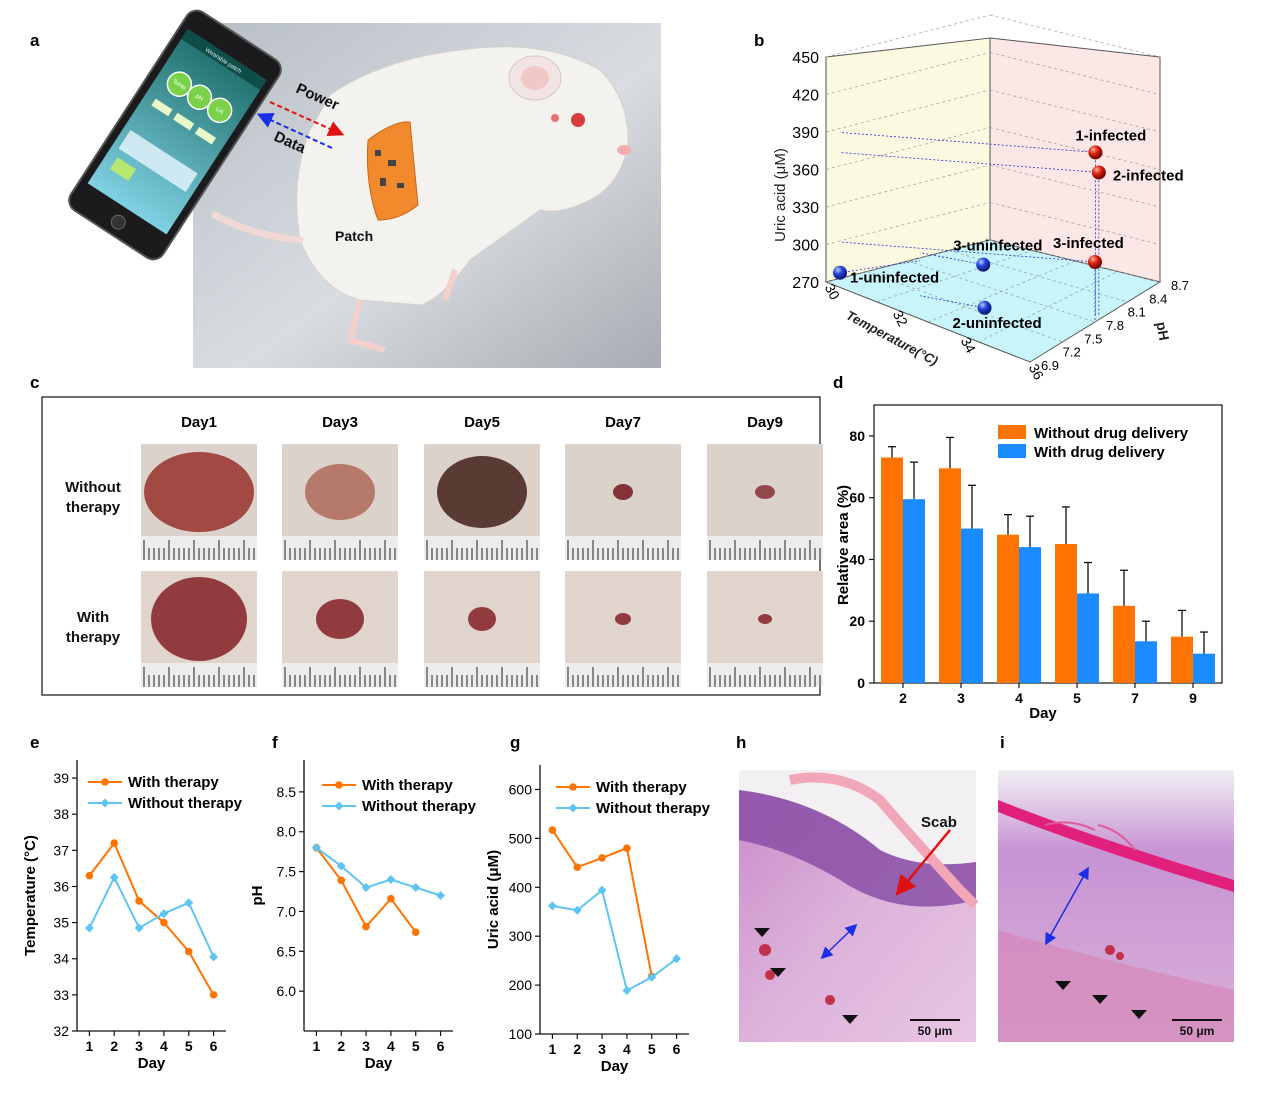 This screenshot has height=1095, width=1268. Describe the element at coordinates (493, 899) in the screenshot. I see `g-y-axis-label: Uric acid (μM)` at that location.